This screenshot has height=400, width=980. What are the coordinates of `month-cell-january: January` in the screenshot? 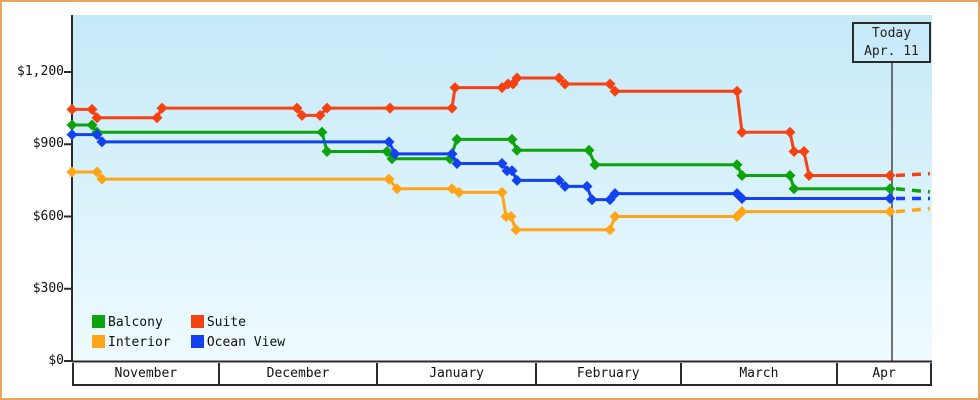 It's located at (457, 373).